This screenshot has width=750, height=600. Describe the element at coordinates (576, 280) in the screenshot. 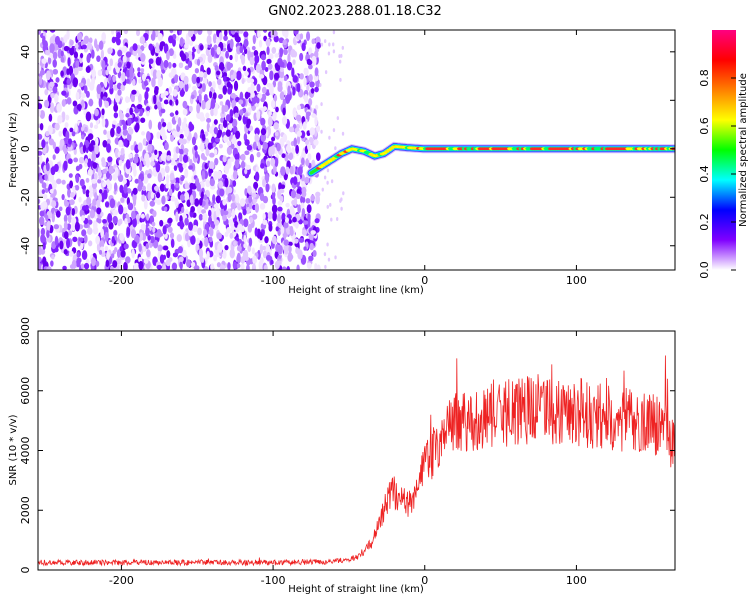

I see `x-tick-label: 100` at that location.